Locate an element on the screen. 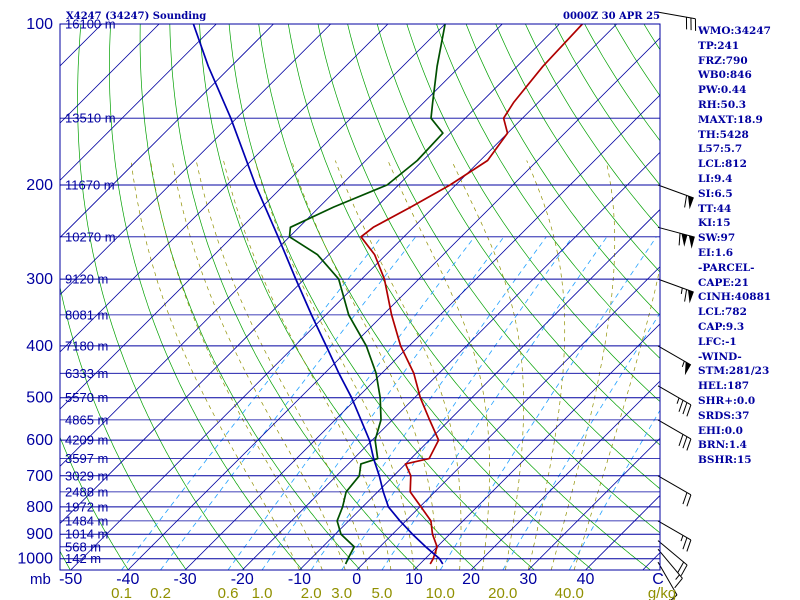 The height and width of the screenshot is (600, 800). temperature-tick-label: 10 is located at coordinates (414, 579).